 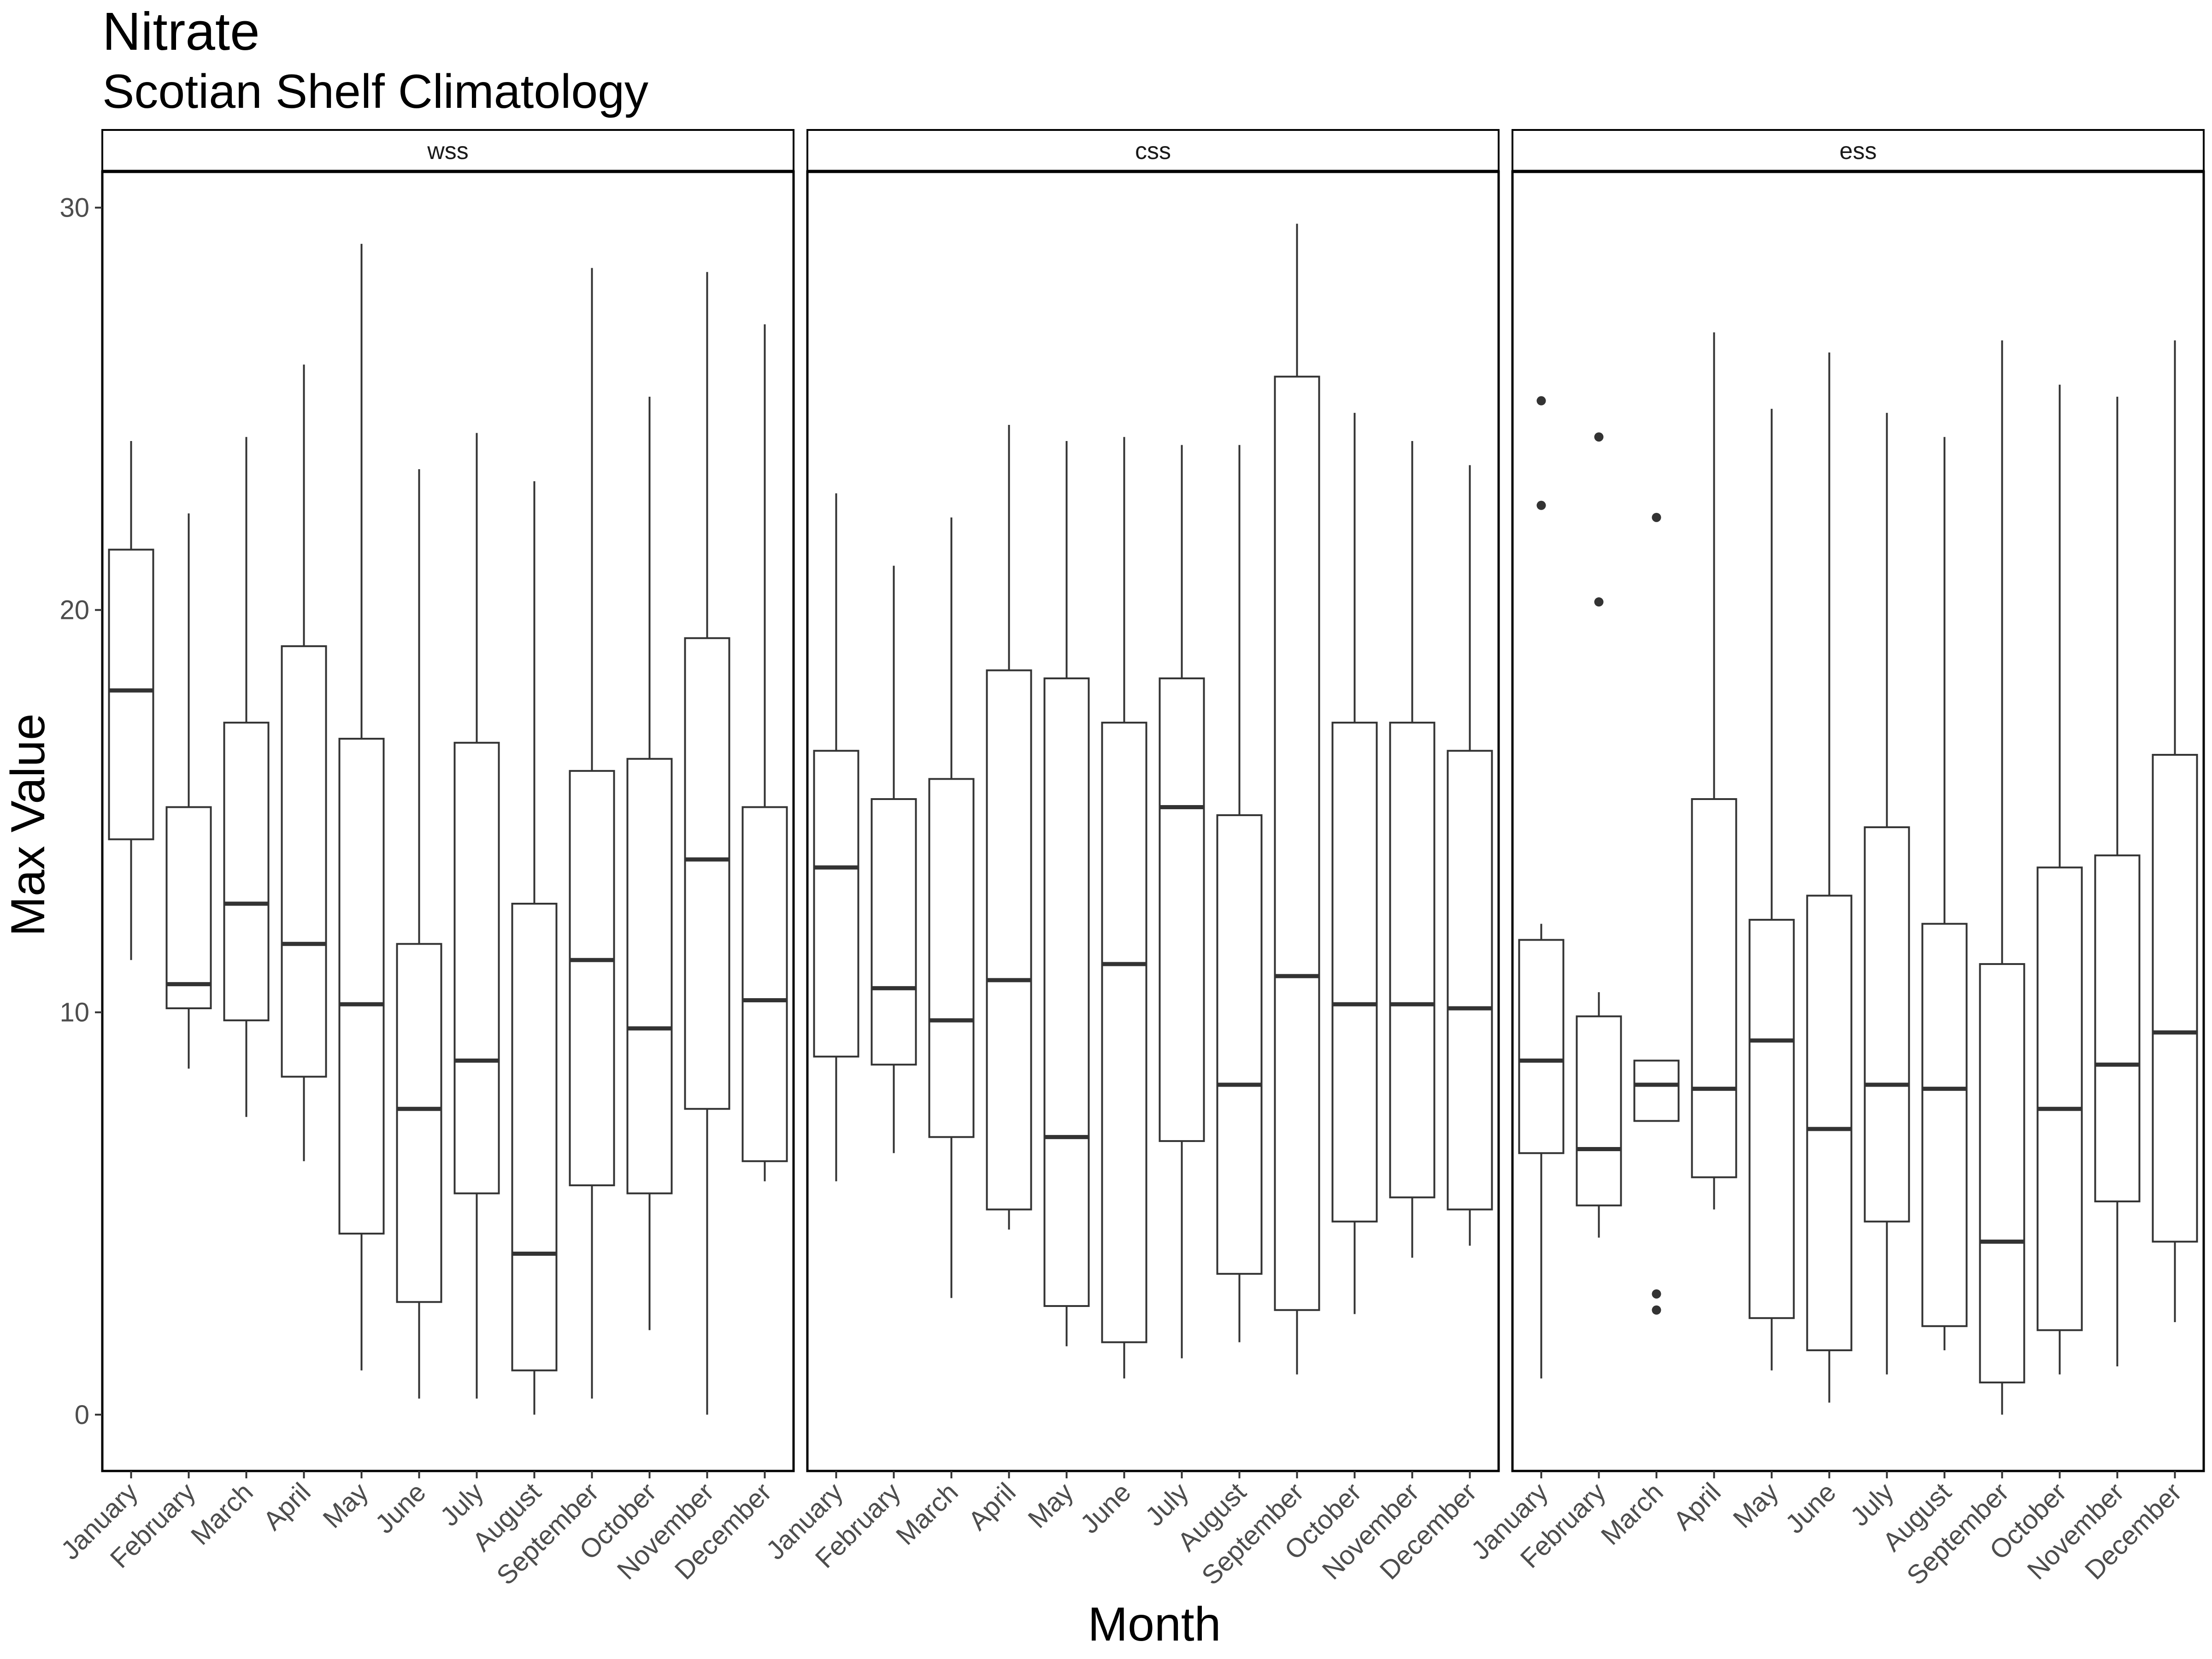 I want to click on x-axis-title: Month, so click(x=1154, y=1624).